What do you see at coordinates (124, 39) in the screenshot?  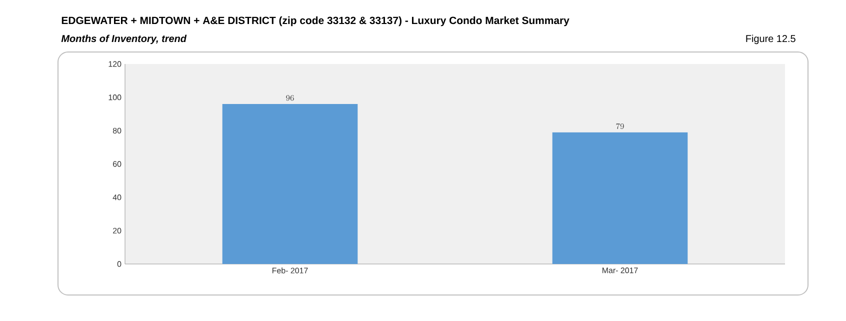 I see `chart-subtitle: Months of Inventory, trend` at bounding box center [124, 39].